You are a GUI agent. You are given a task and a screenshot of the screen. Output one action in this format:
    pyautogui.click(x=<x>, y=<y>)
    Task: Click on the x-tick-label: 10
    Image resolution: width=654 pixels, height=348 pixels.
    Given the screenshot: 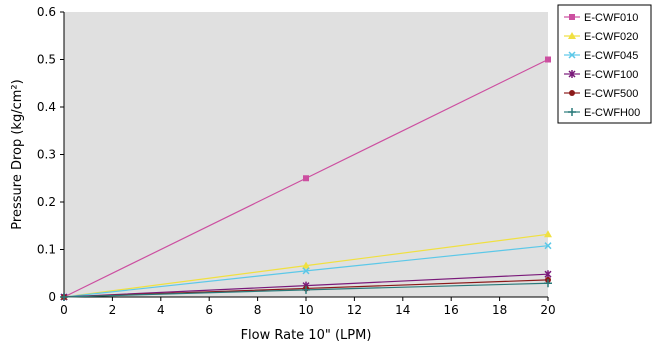 What is the action you would take?
    pyautogui.click(x=305, y=310)
    